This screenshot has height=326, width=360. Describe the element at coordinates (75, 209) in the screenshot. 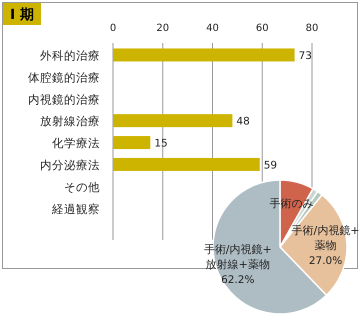

I see `y-tick-label: 経過観察` at that location.